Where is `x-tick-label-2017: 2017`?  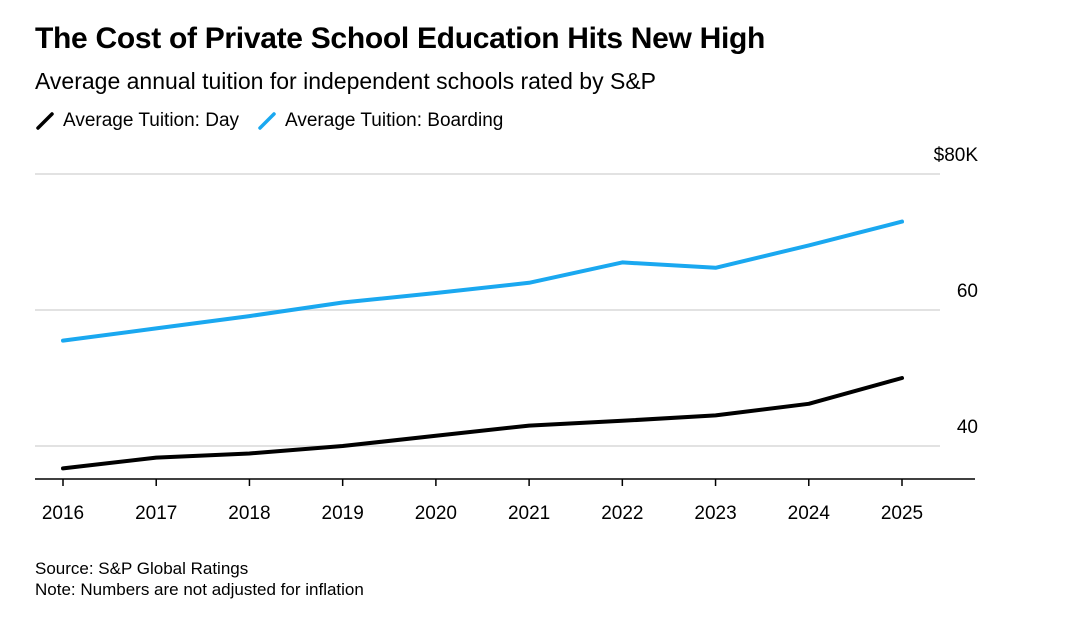 x-tick-label-2017: 2017 is located at coordinates (156, 513).